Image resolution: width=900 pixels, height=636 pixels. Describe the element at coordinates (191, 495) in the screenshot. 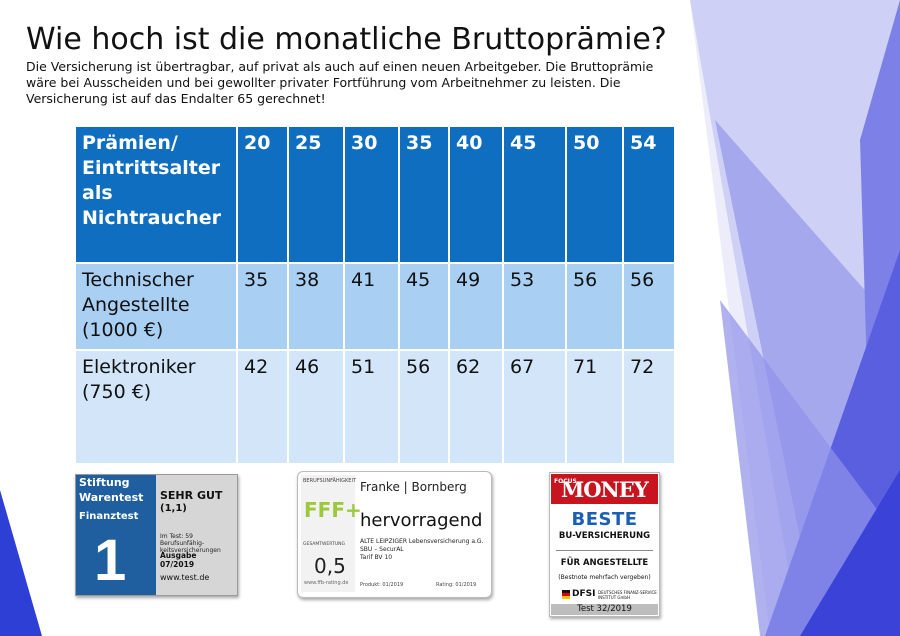

I see `badge-grade: SEHR GUT` at that location.